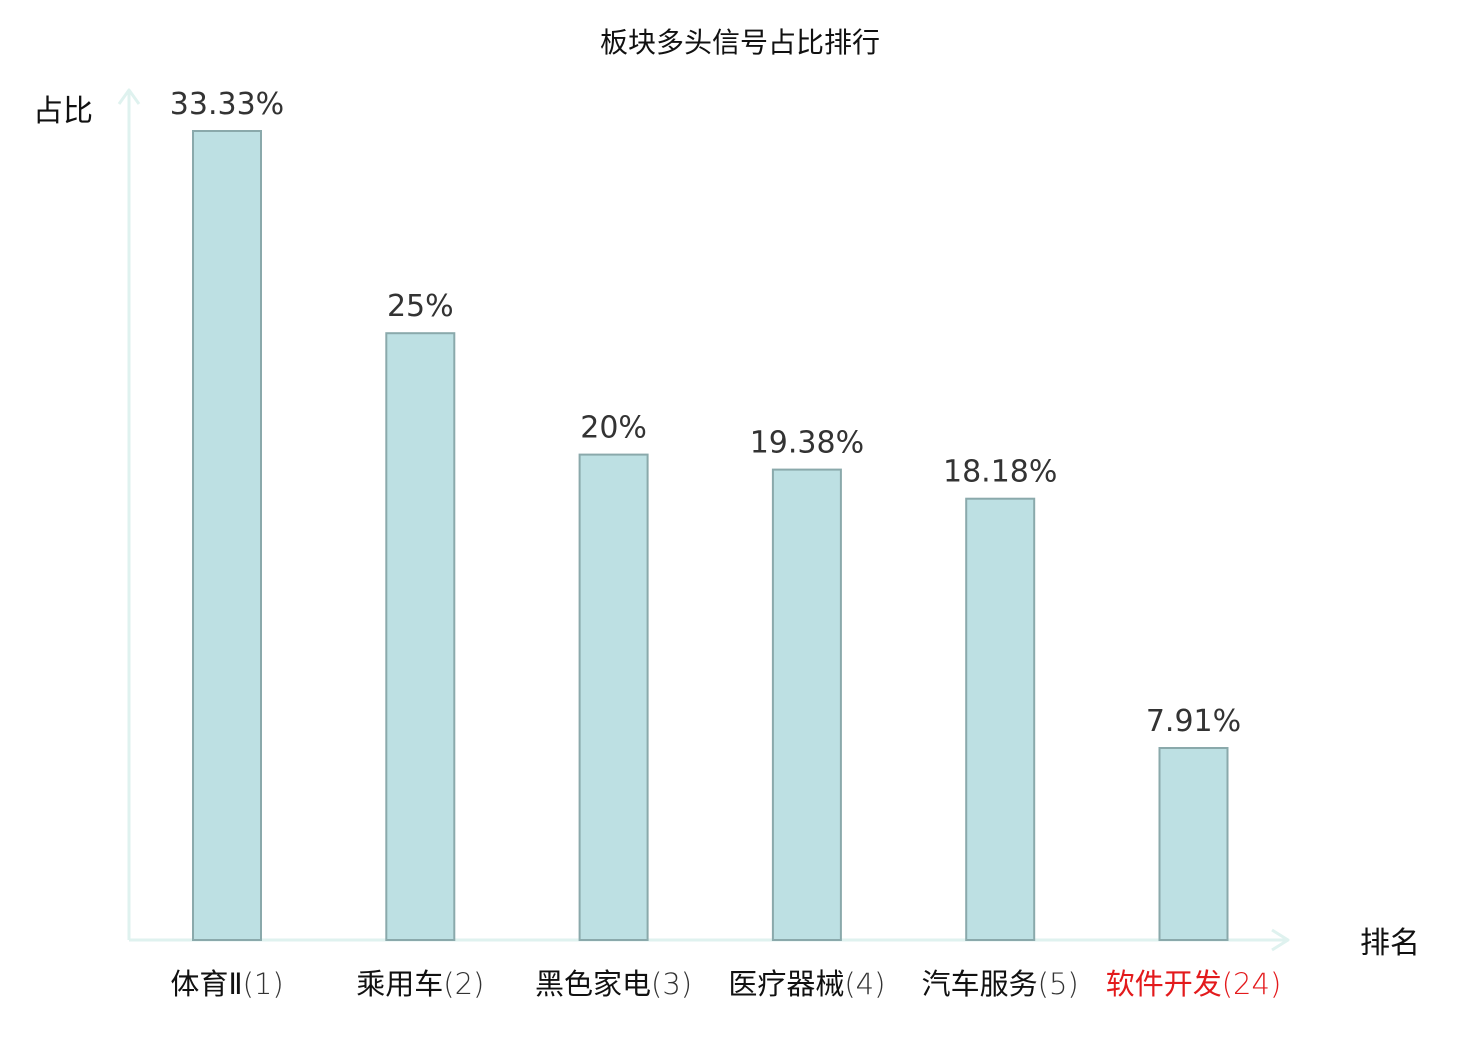 The width and height of the screenshot is (1480, 1044). Describe the element at coordinates (807, 443) in the screenshot. I see `bar-value-label: 19.38%` at that location.